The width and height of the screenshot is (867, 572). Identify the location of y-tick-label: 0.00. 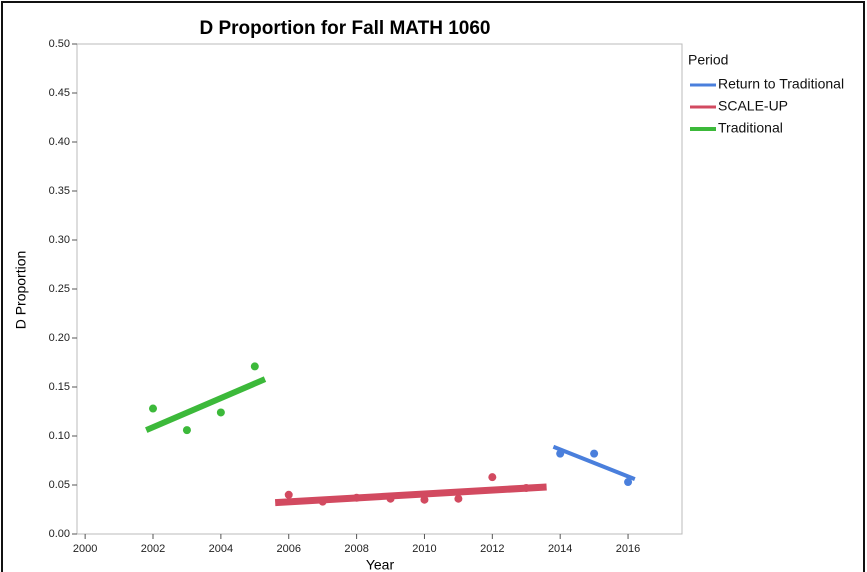
(59, 534).